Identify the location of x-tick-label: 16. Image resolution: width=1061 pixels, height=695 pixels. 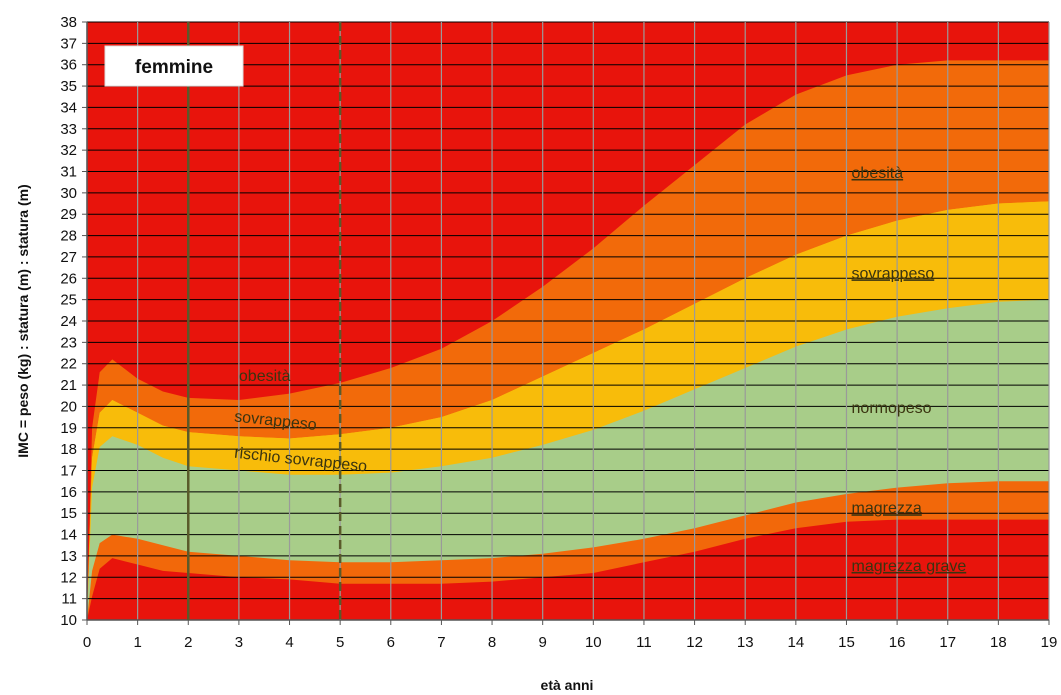
(897, 642).